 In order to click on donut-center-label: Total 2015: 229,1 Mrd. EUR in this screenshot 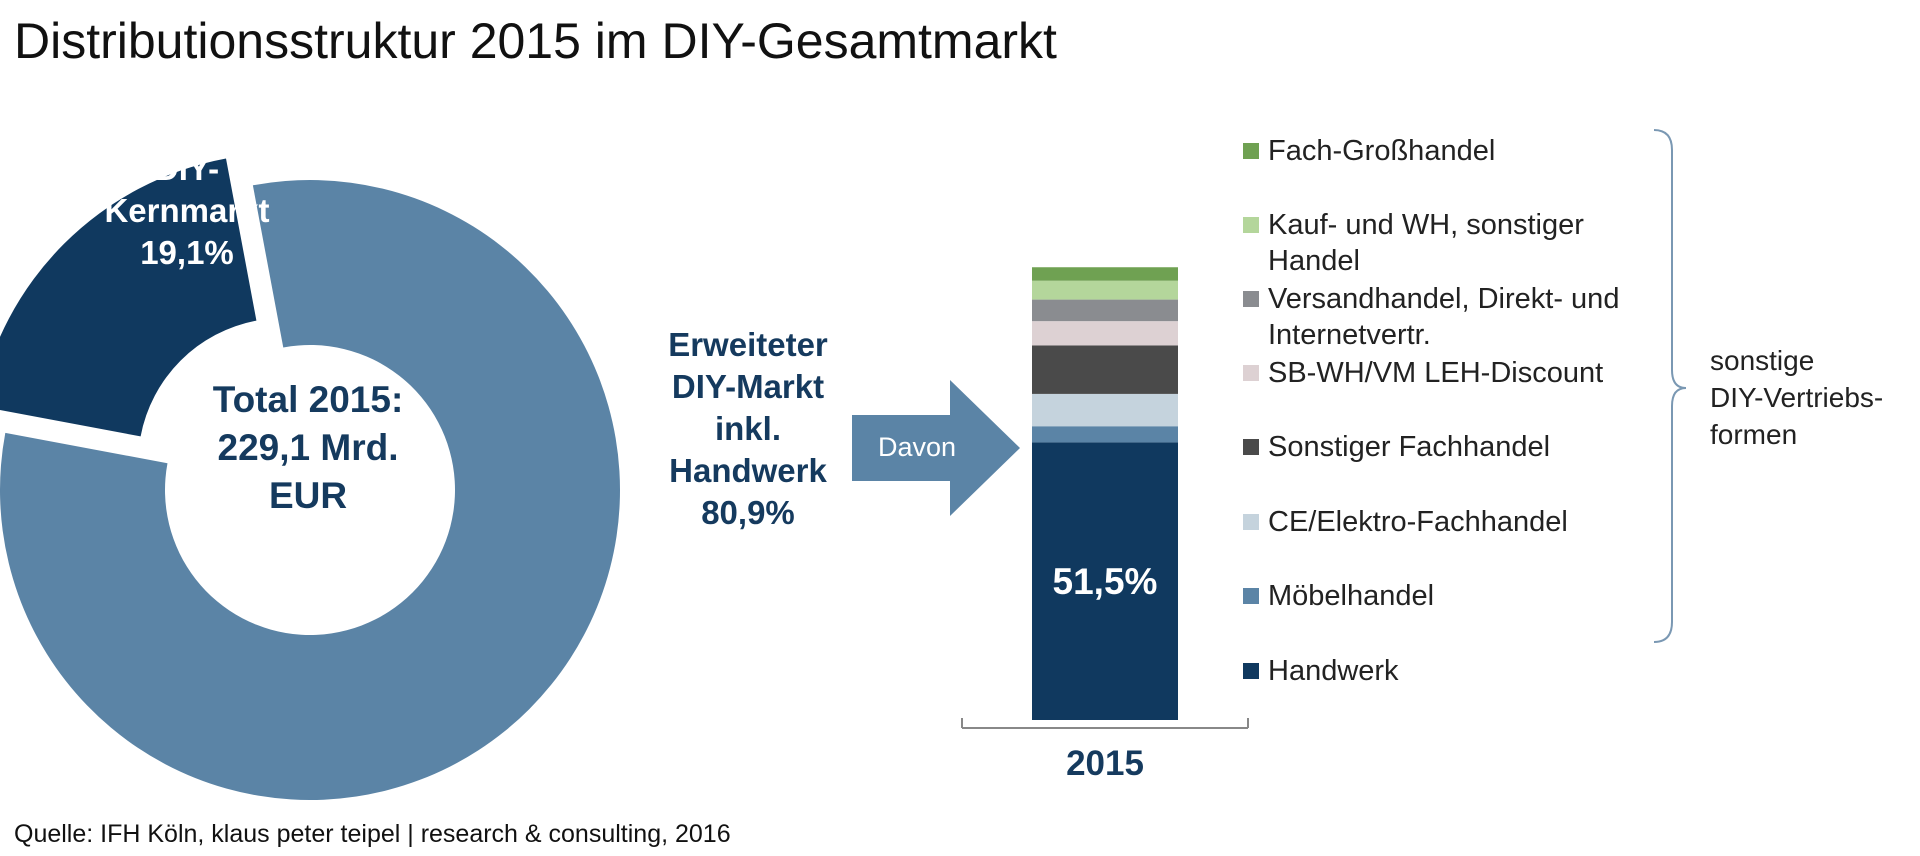, I will do `click(308, 447)`.